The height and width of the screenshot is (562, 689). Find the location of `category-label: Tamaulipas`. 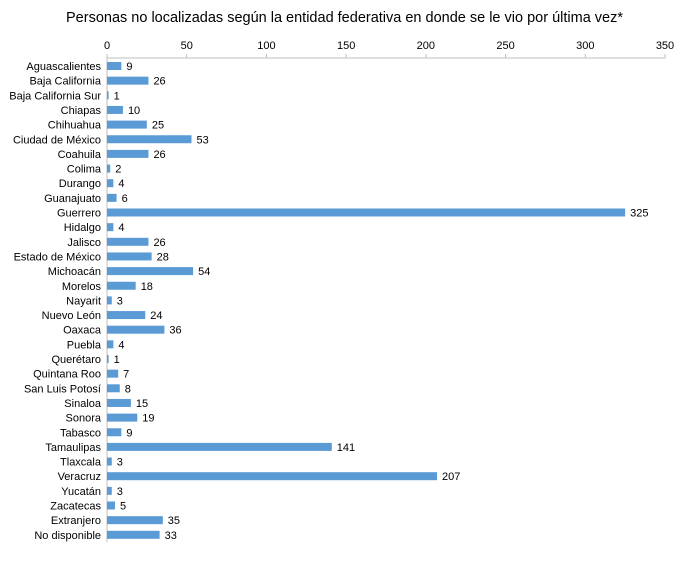

category-label: Tamaulipas is located at coordinates (73, 448).